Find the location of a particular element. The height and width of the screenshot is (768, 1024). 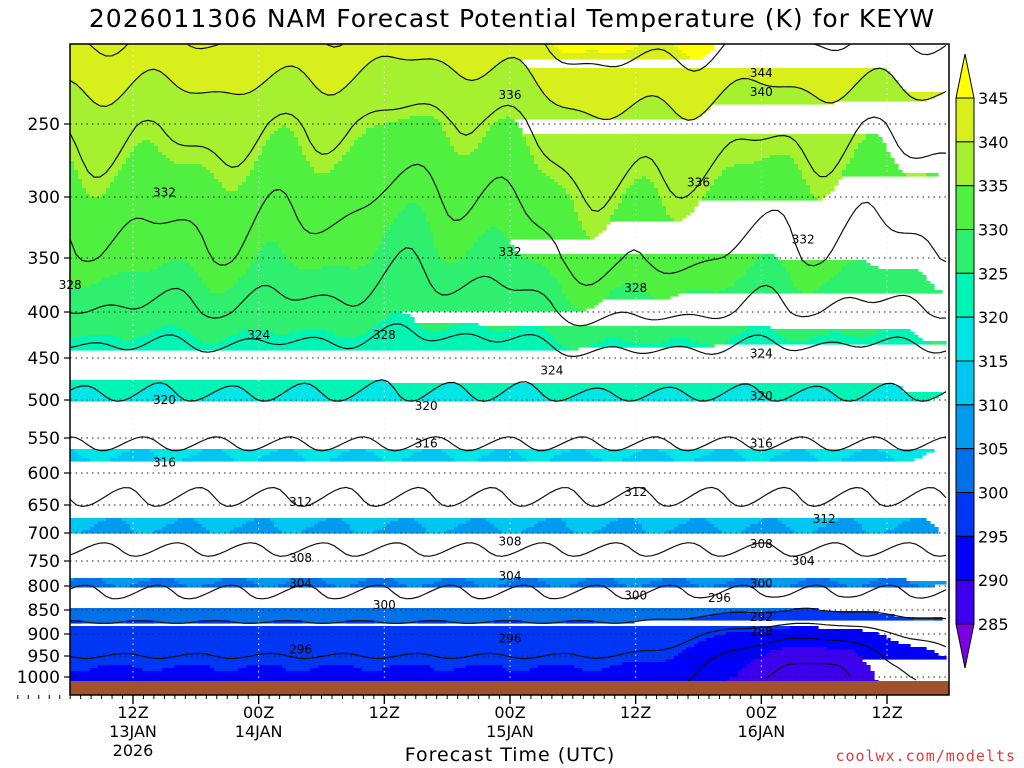

x-tick-label: 00Z is located at coordinates (761, 712).